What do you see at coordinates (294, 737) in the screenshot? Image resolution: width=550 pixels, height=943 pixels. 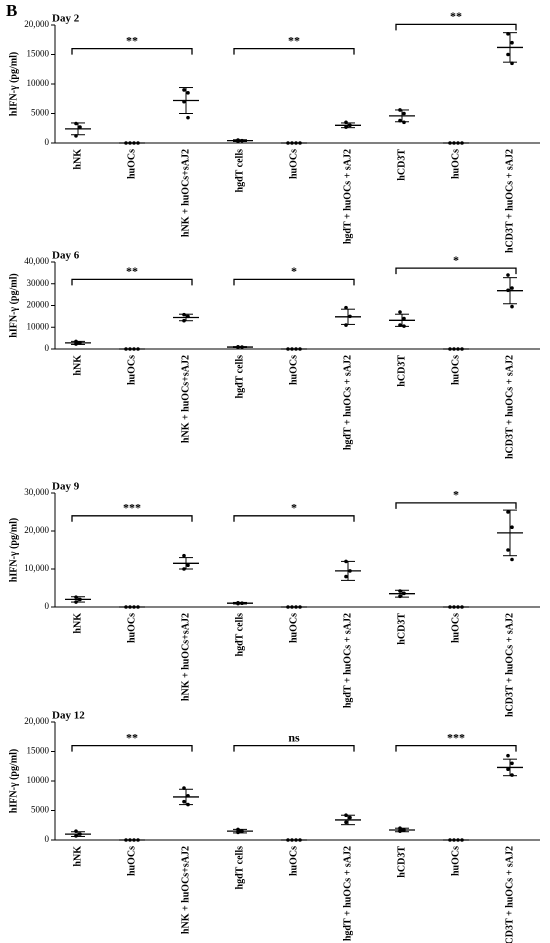 I see `significance-label: ns` at bounding box center [294, 737].